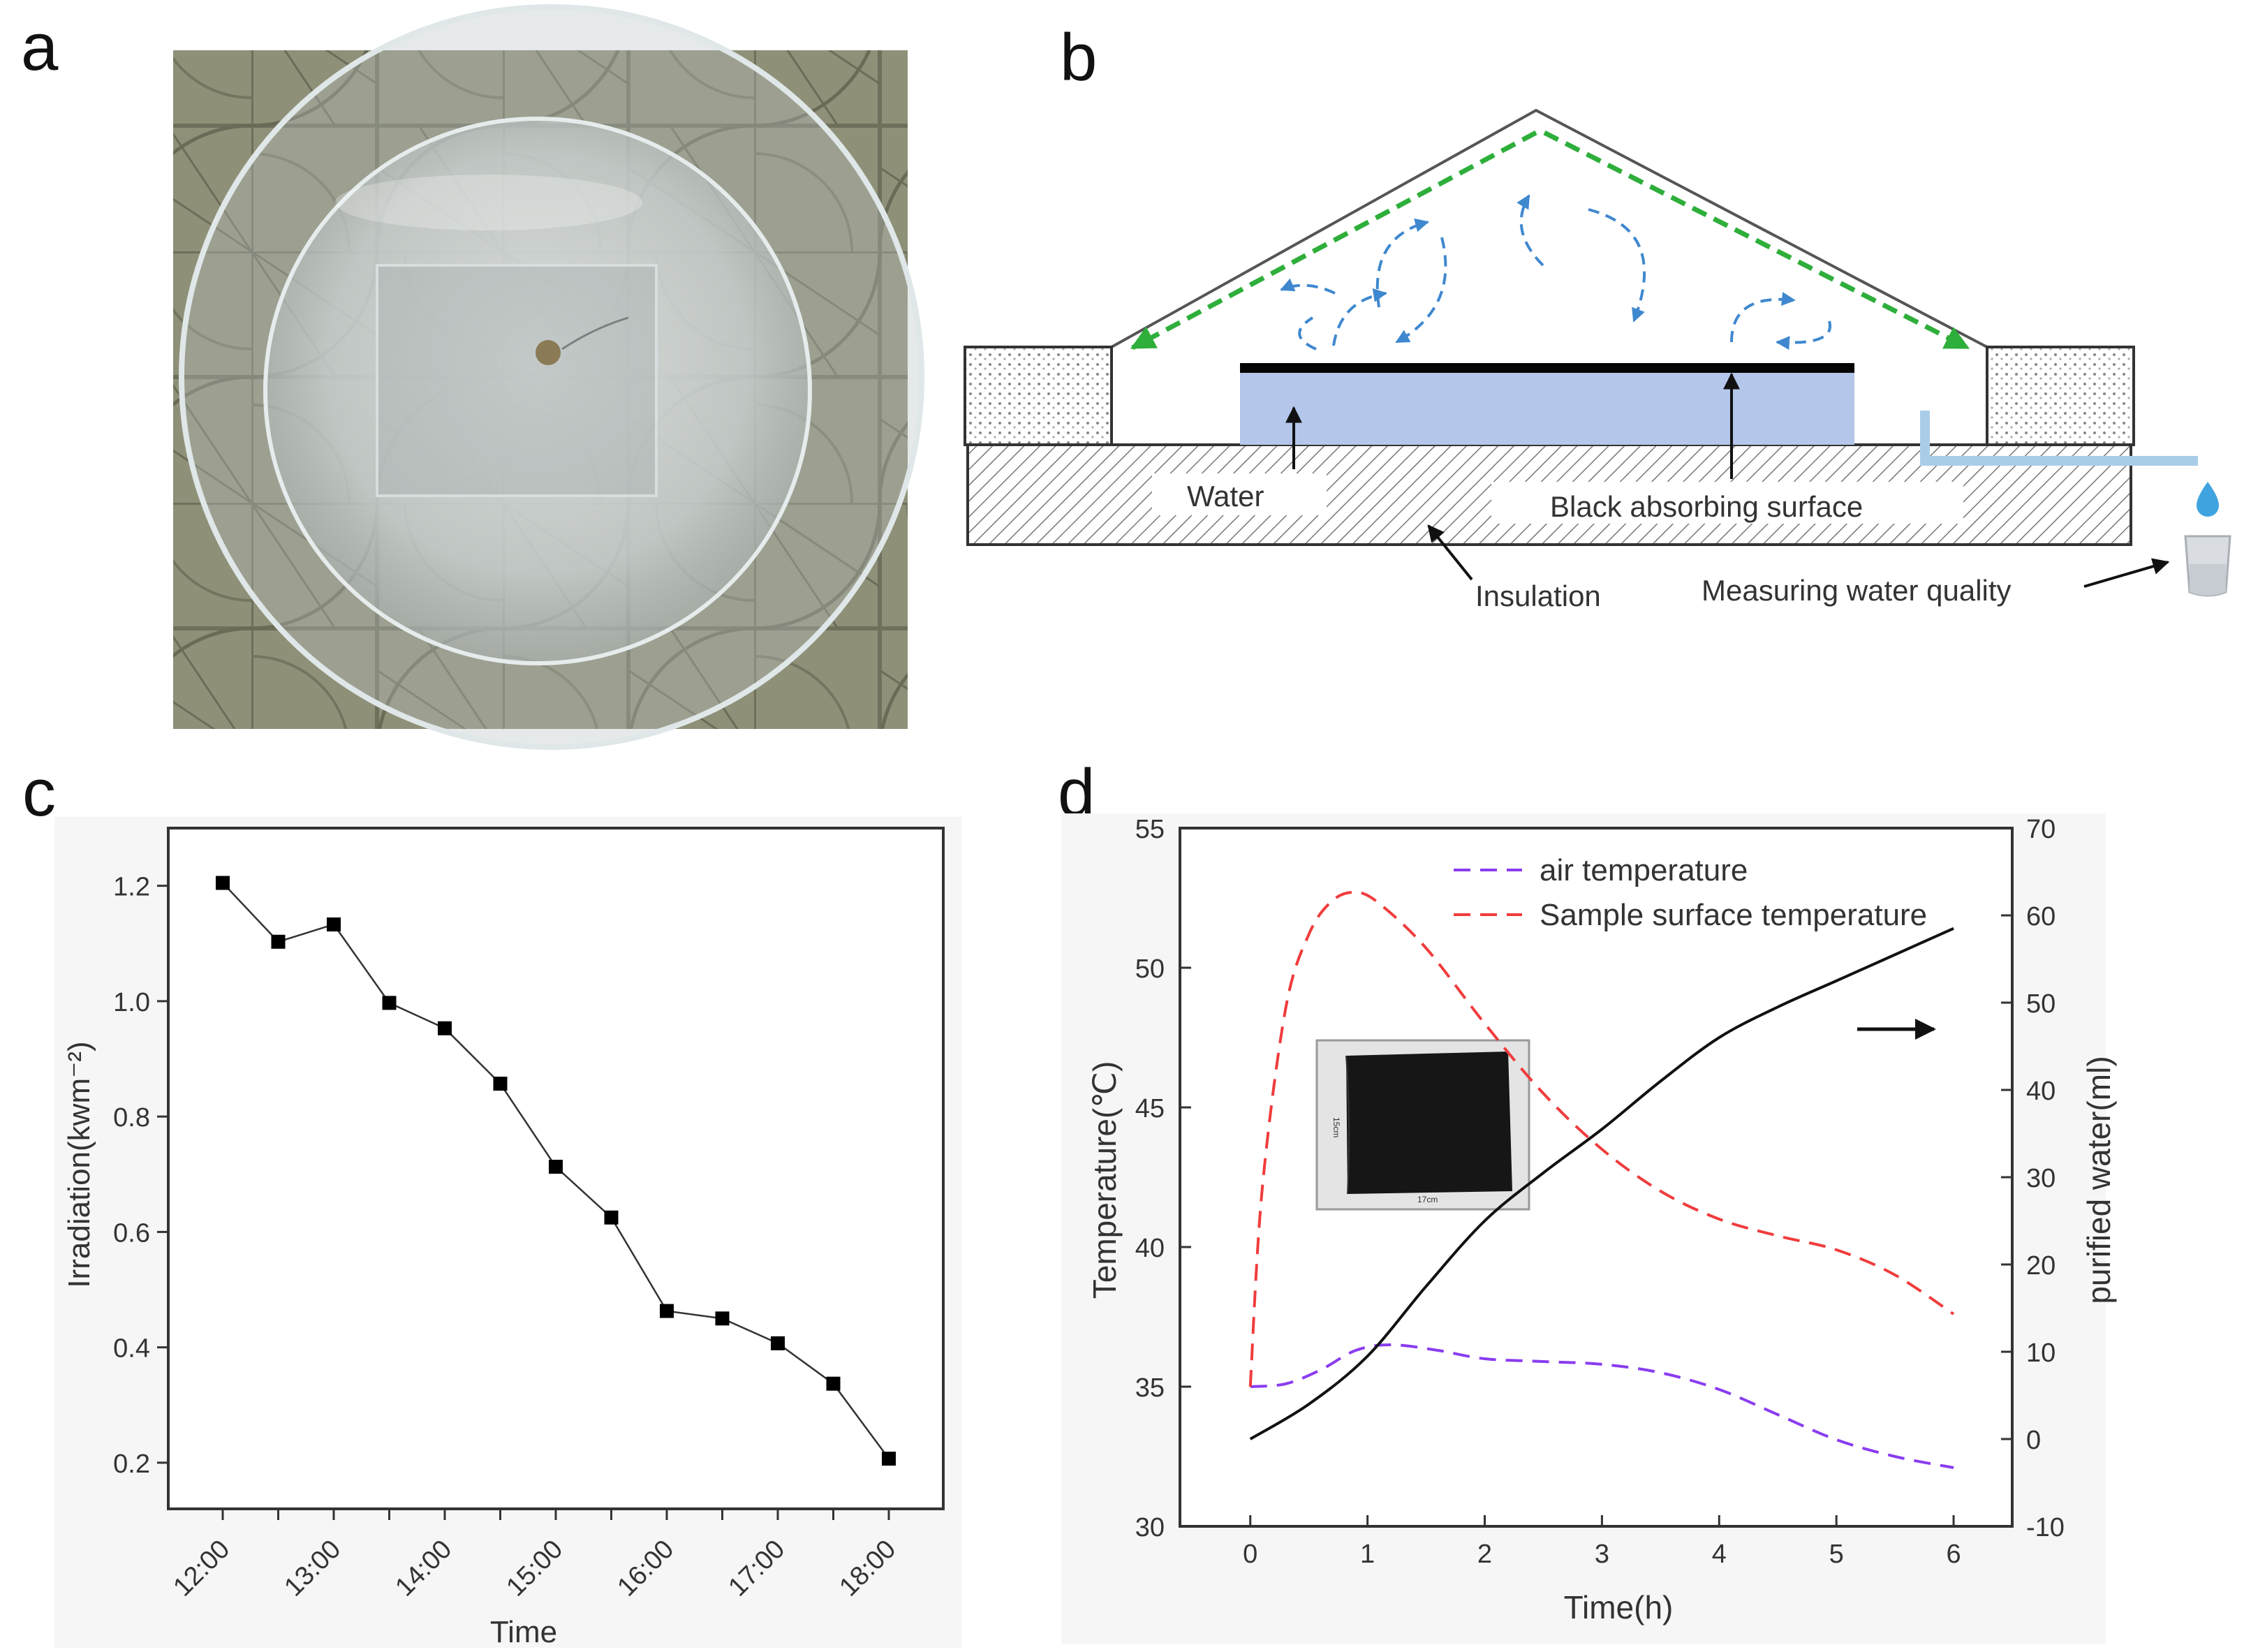 The image size is (2251, 1652). I want to click on chart-c-y-tick-label: 0.4, so click(131, 1349).